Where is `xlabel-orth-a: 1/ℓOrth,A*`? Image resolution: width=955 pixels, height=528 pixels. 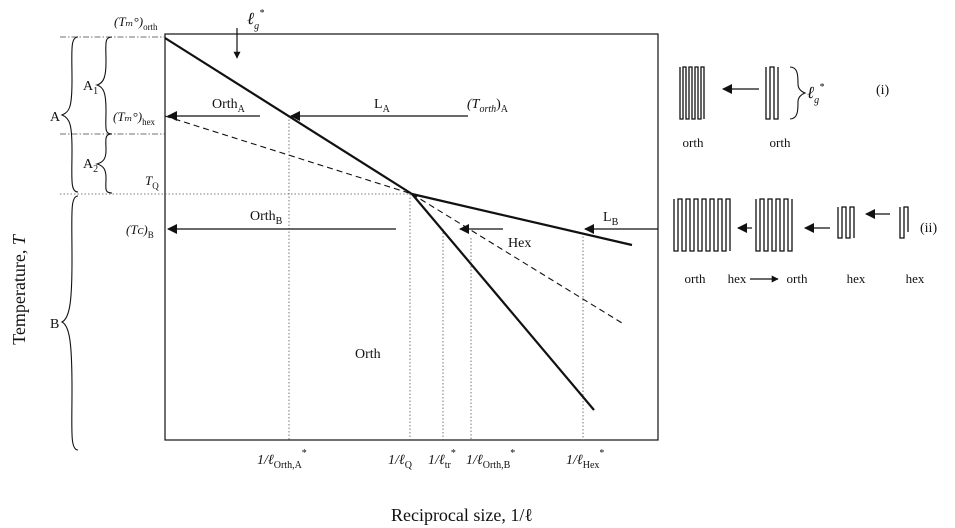
xlabel-orth-a: 1/ℓOrth,A* is located at coordinates (282, 459).